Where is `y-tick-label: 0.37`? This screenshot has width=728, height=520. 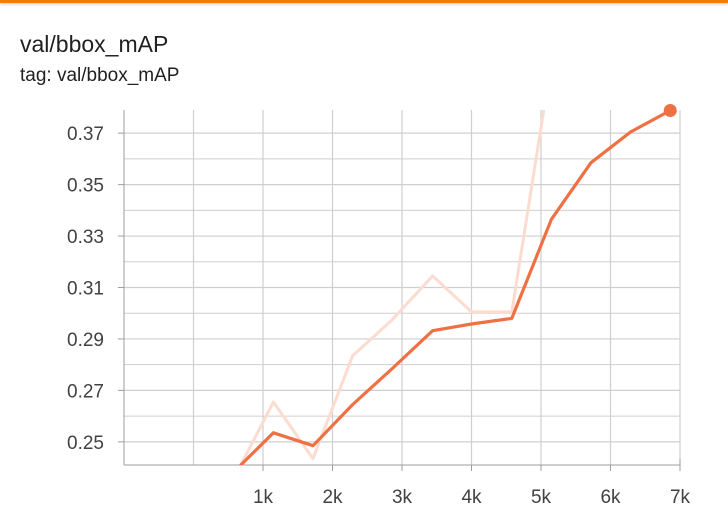
y-tick-label: 0.37 is located at coordinates (85, 134).